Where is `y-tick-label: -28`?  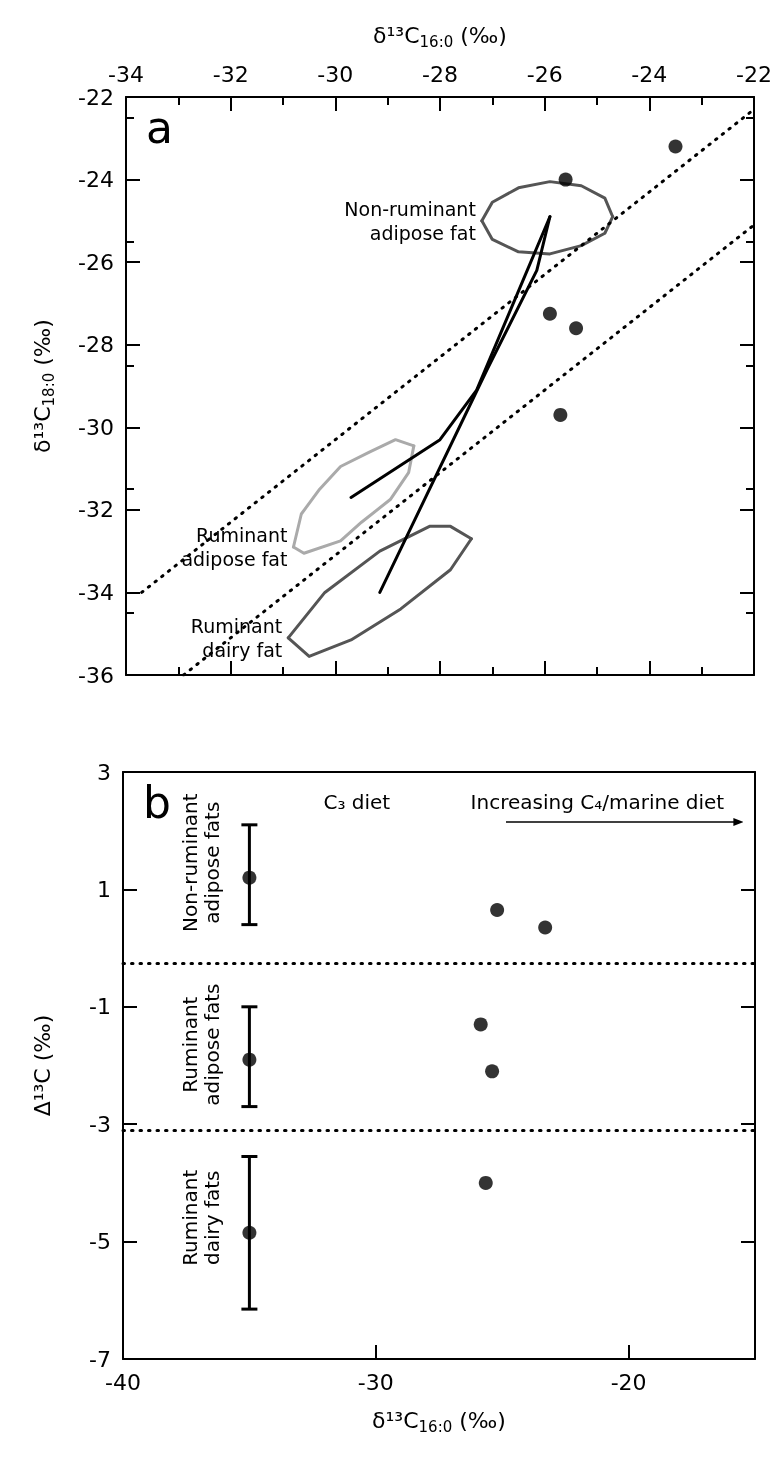
y-tick-label: -28 is located at coordinates (96, 345).